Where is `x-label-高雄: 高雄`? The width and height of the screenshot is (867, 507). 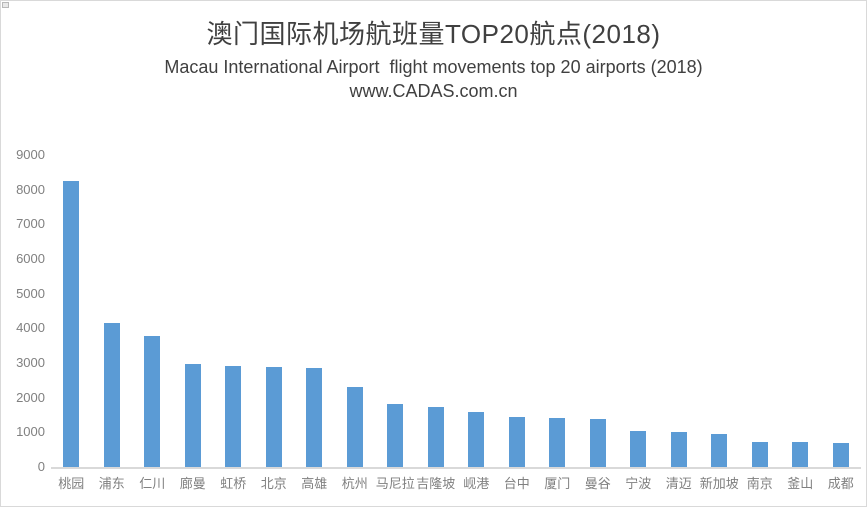
x-label-高雄: 高雄 is located at coordinates (314, 483).